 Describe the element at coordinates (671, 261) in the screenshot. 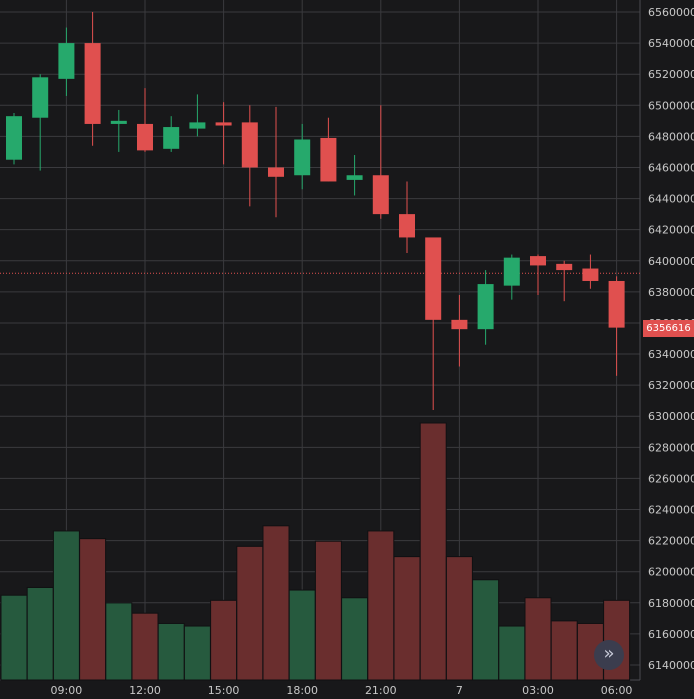

I see `y-tick-label: 6400000` at that location.